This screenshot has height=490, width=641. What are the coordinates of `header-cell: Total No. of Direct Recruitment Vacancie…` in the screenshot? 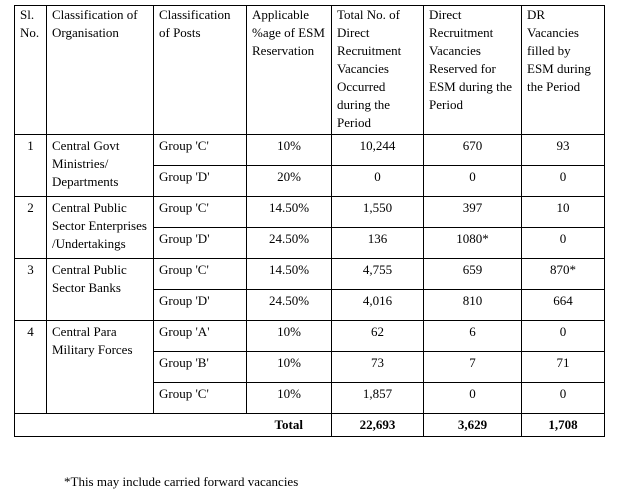 It's located at (377, 70).